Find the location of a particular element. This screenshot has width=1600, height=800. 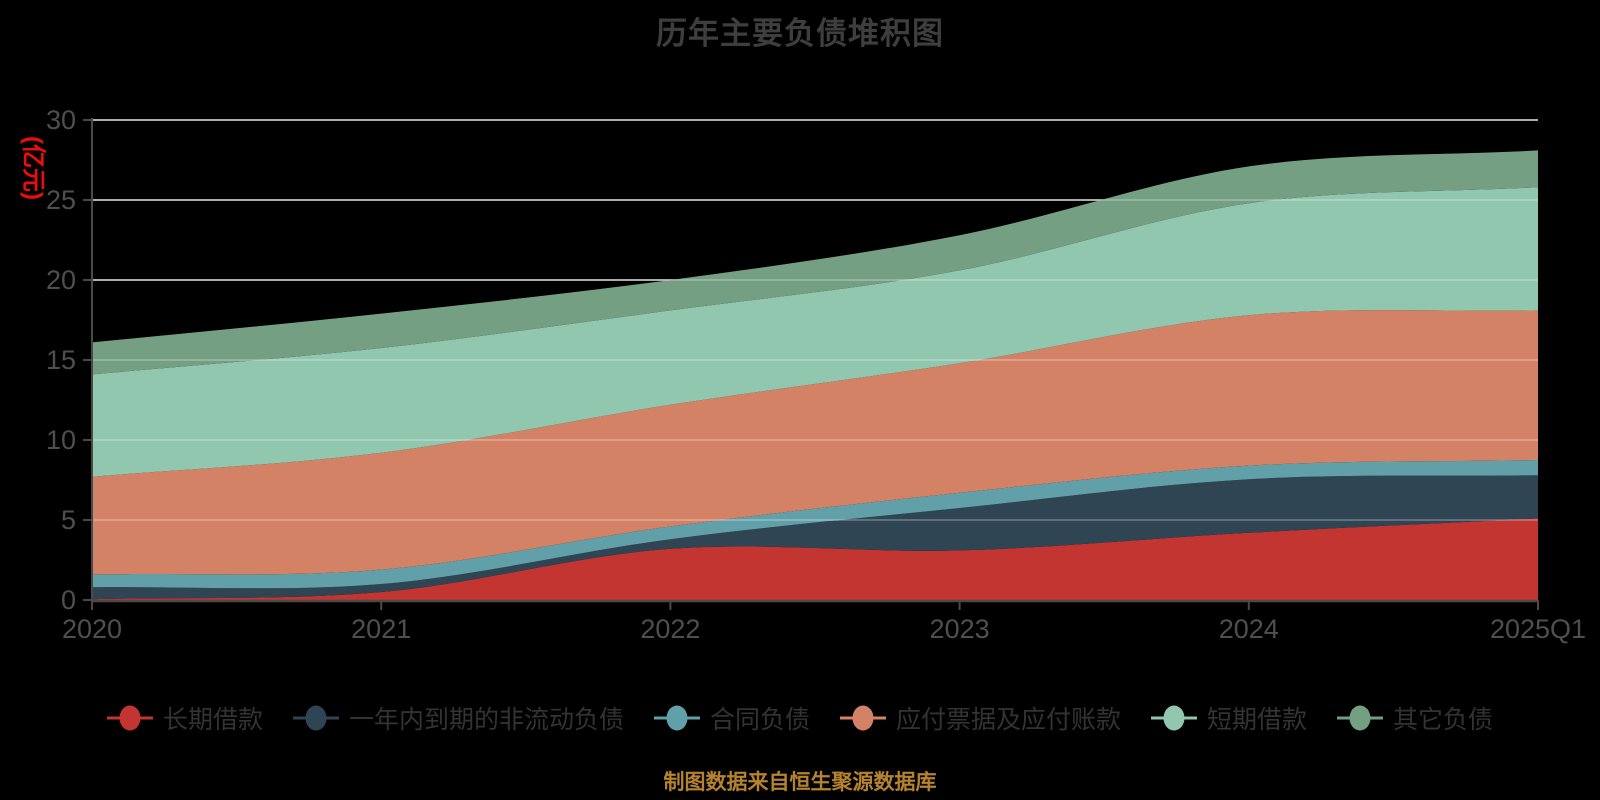

x-tick-label: 2024 is located at coordinates (1249, 629).